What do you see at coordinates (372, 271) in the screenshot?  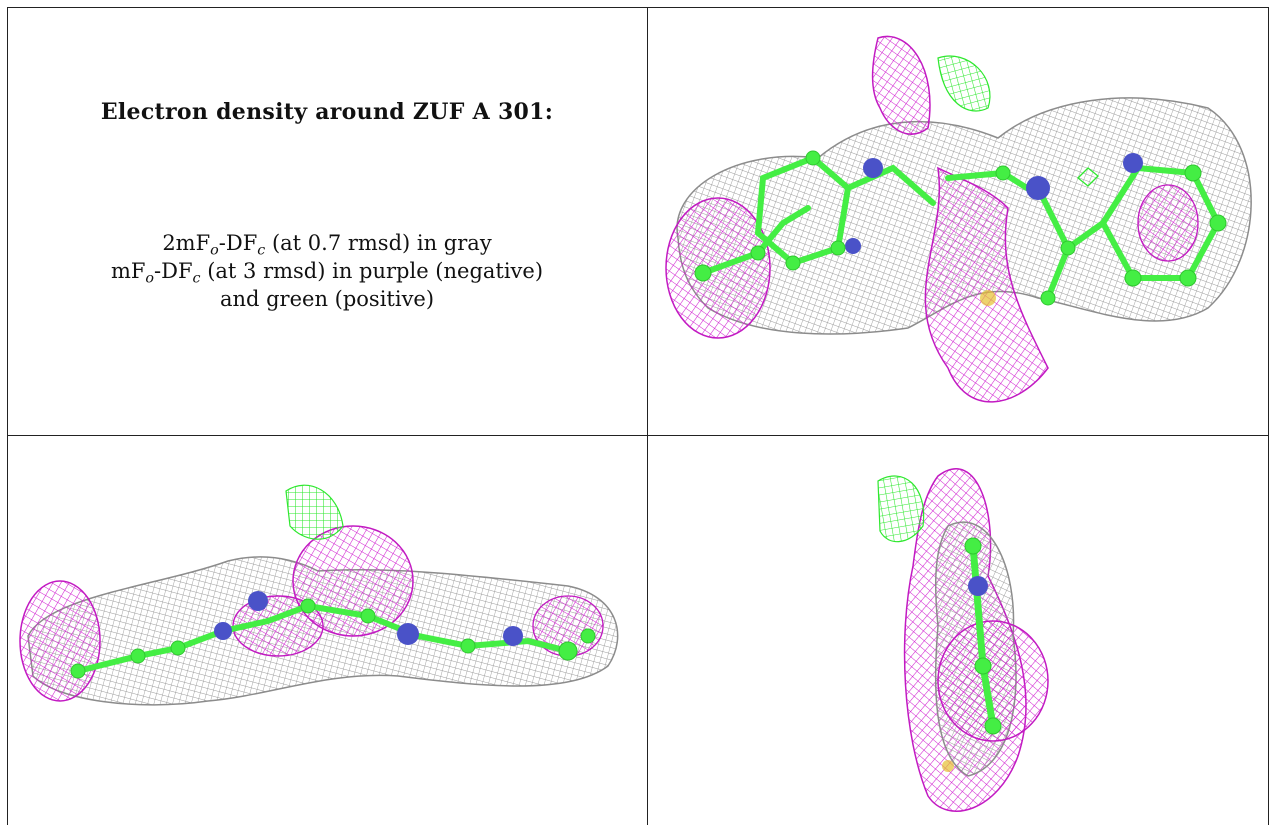 I see `caption-text: (at 3 rmsd) in purple (negative)` at bounding box center [372, 271].